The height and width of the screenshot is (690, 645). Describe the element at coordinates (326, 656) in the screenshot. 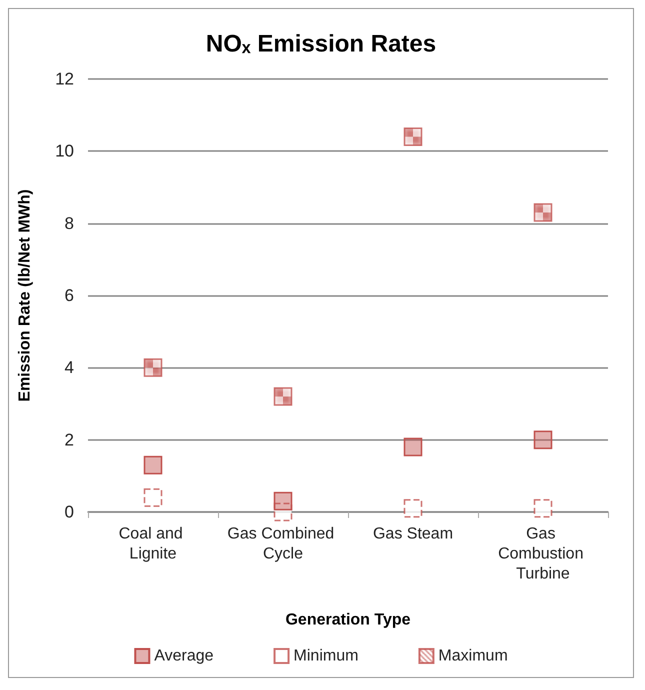

I see `legend-label: Minimum` at that location.